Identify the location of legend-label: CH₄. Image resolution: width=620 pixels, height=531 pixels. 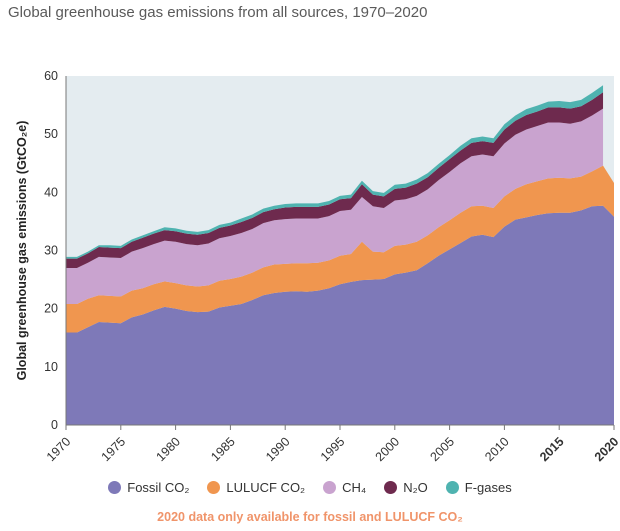
(354, 487).